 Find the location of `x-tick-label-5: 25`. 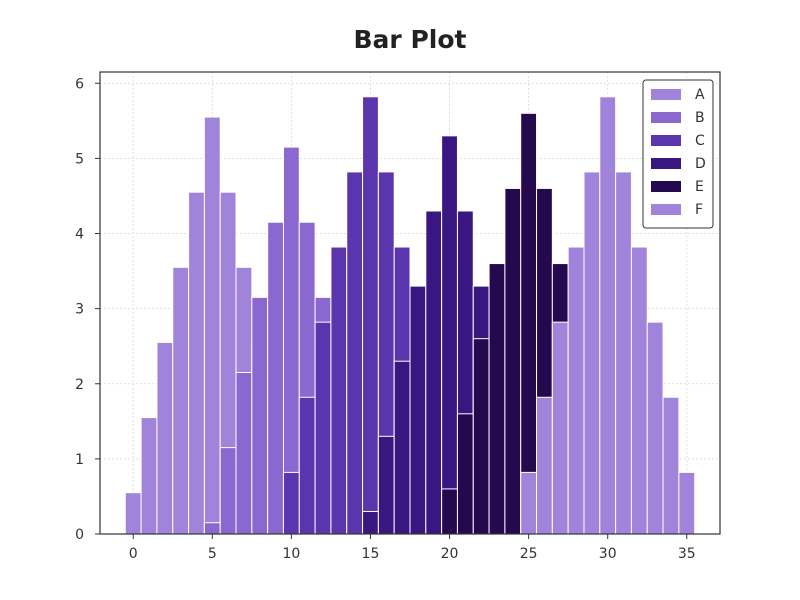

x-tick-label-5: 25 is located at coordinates (529, 554).